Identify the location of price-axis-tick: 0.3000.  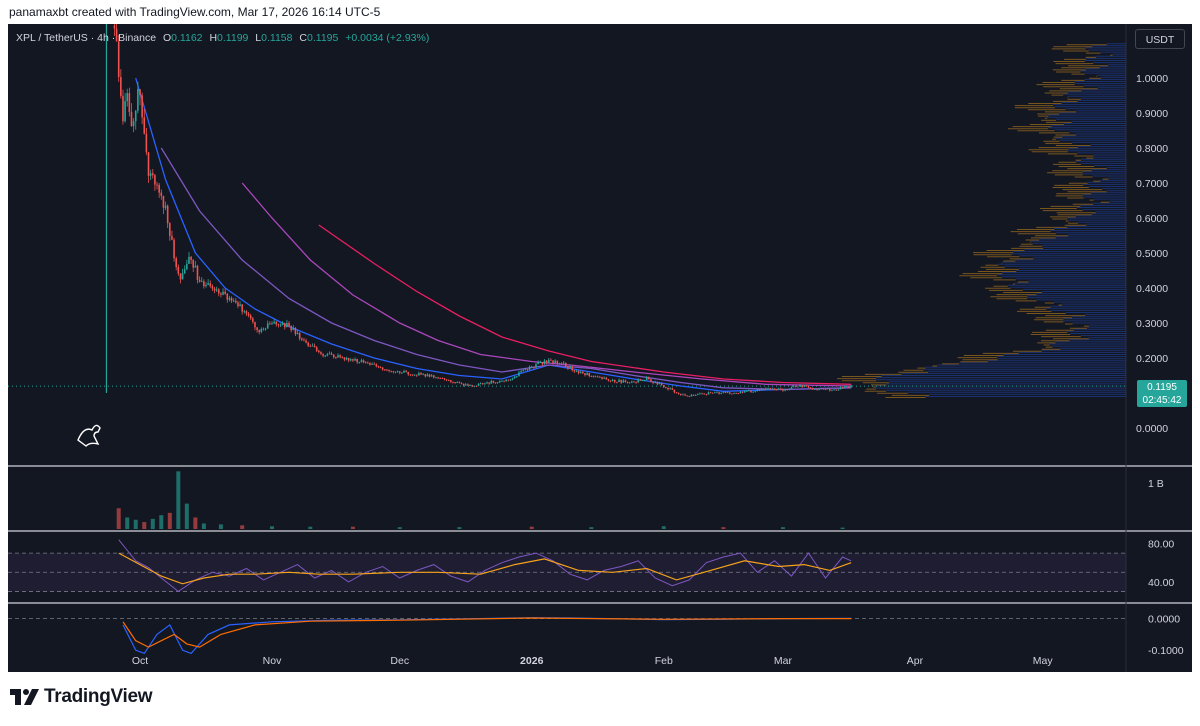
(1152, 324).